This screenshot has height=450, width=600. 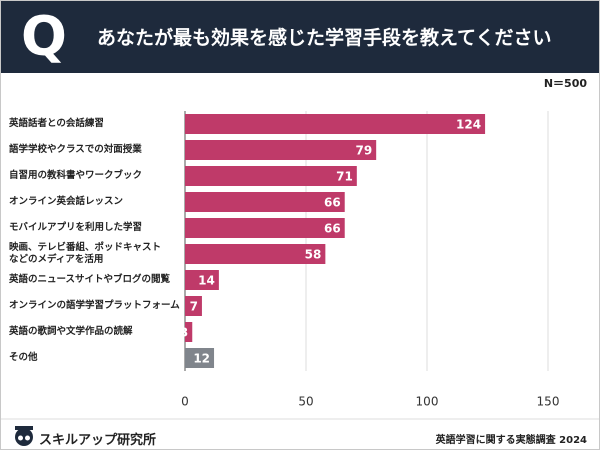 I want to click on sample-size: N＝500, so click(x=565, y=83).